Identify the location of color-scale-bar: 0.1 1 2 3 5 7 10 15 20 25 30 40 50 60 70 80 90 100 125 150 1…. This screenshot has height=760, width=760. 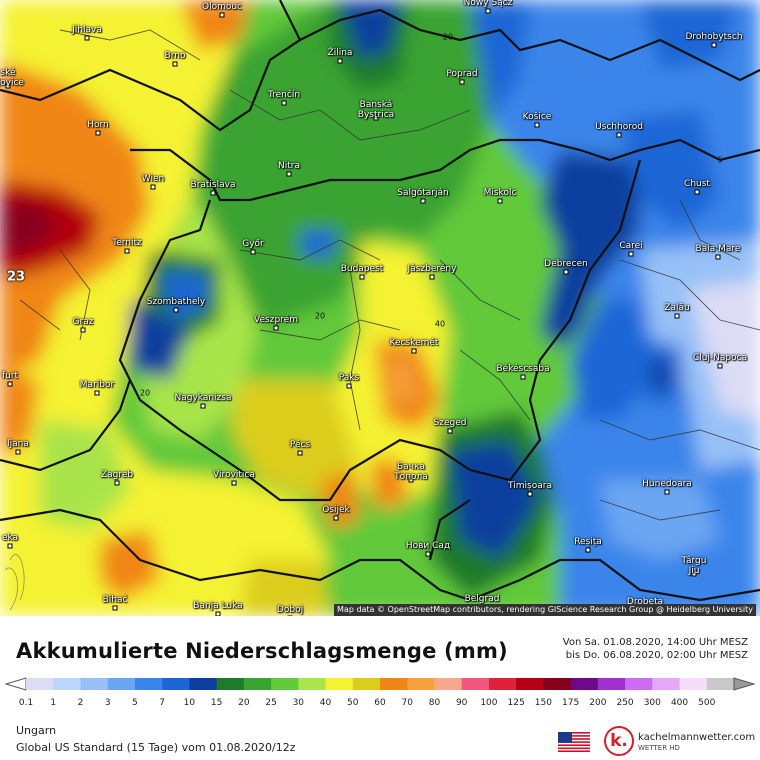
(380, 692).